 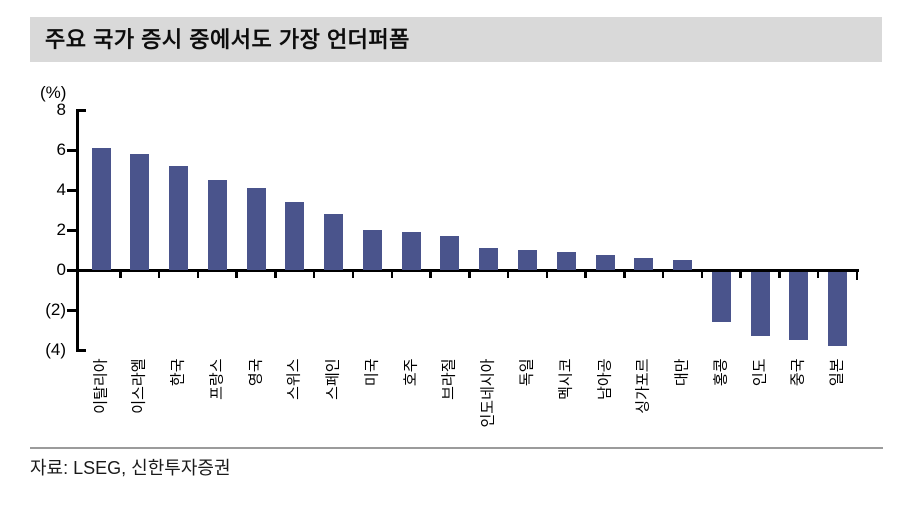 What do you see at coordinates (55, 309) in the screenshot?
I see `y-axis-tick-label: (2)` at bounding box center [55, 309].